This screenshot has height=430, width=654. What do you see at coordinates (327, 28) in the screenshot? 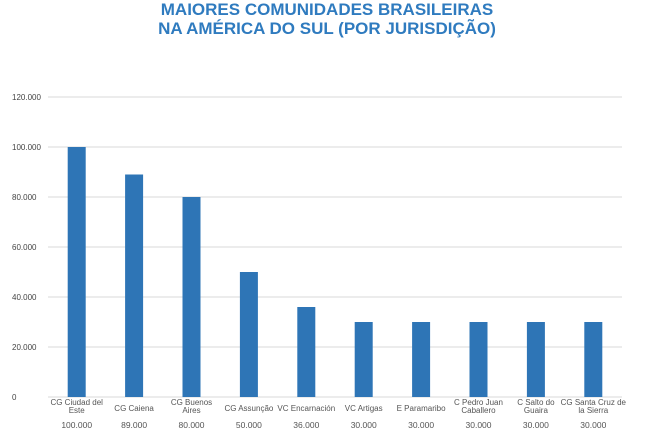
I see `chart-title-line-2: NA AMÉRICA DO SUL (POR JURISDIÇÃO)` at bounding box center [327, 28].